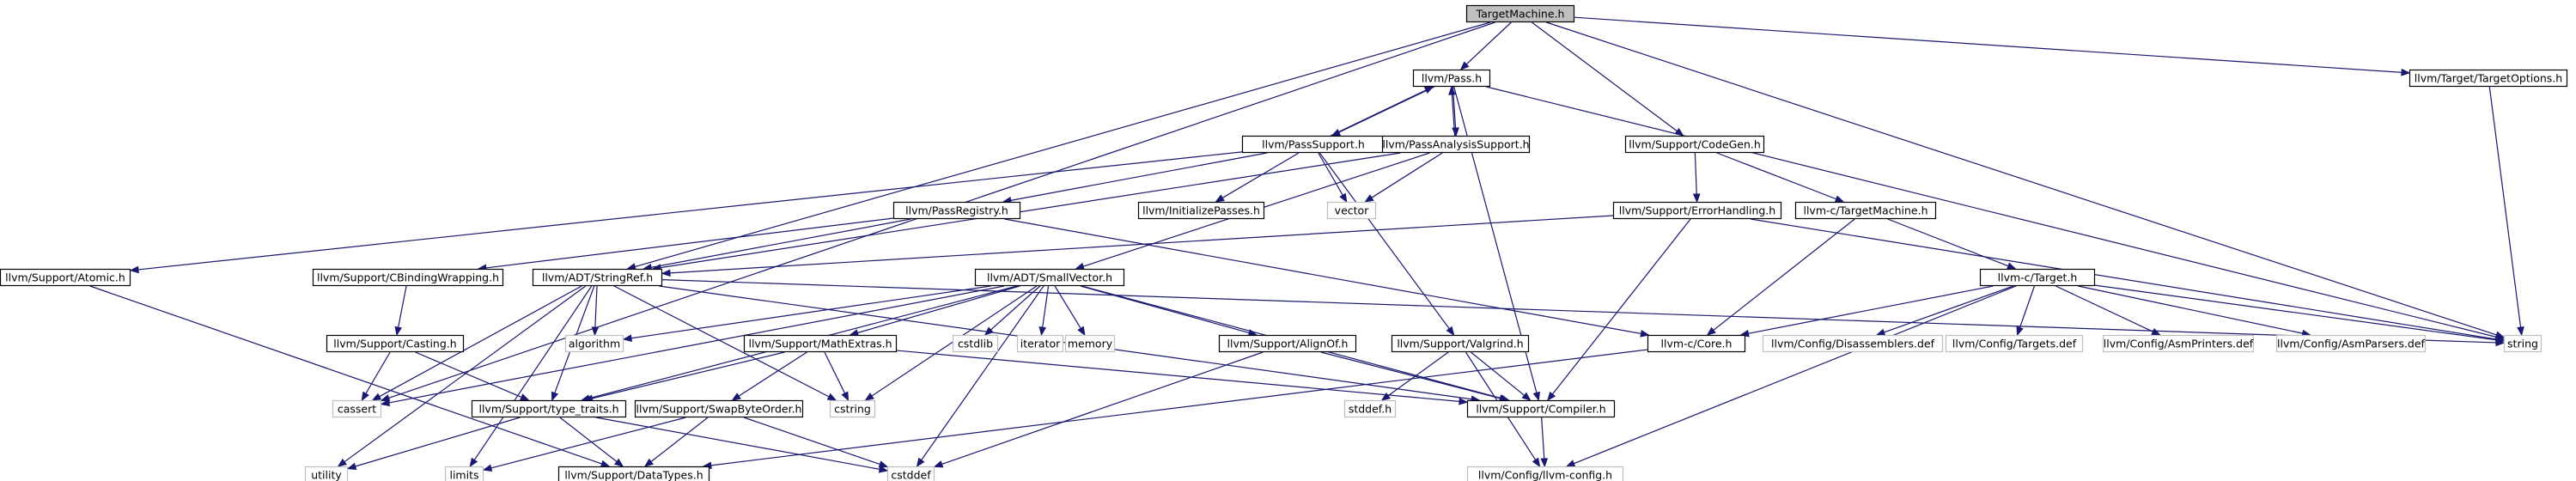  Describe the element at coordinates (676, 442) in the screenshot. I see `edge-swapbyte-to-datatypes` at that location.